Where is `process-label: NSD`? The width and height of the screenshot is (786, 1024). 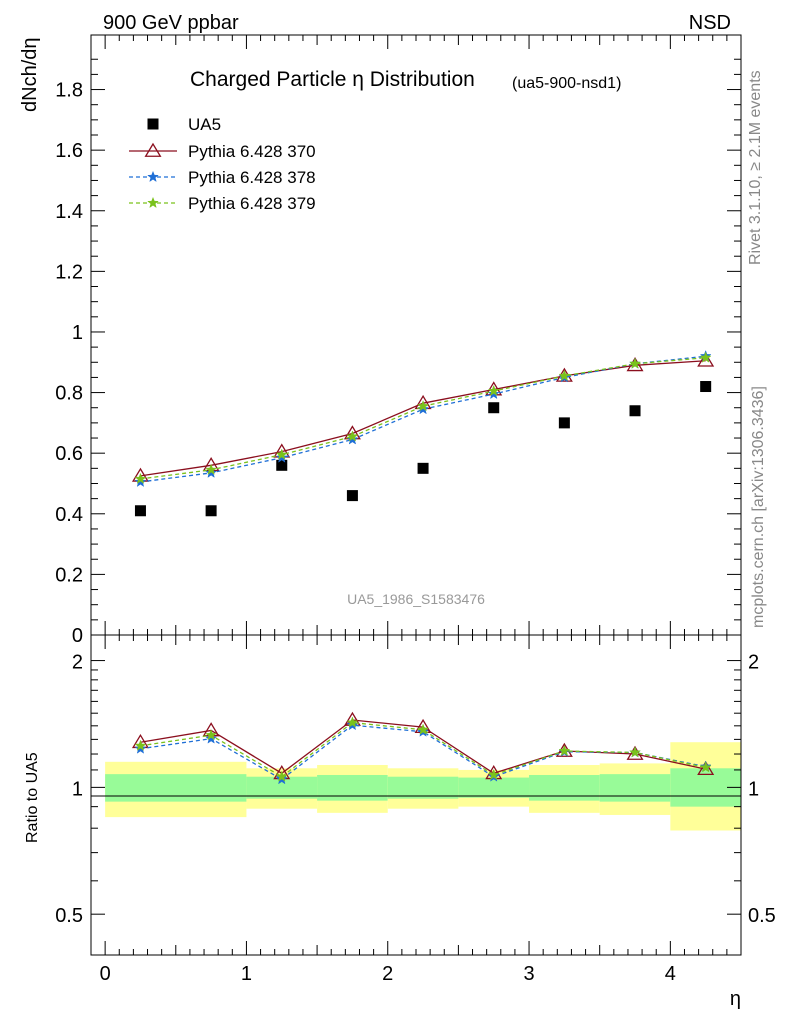
process-label: NSD is located at coordinates (710, 23).